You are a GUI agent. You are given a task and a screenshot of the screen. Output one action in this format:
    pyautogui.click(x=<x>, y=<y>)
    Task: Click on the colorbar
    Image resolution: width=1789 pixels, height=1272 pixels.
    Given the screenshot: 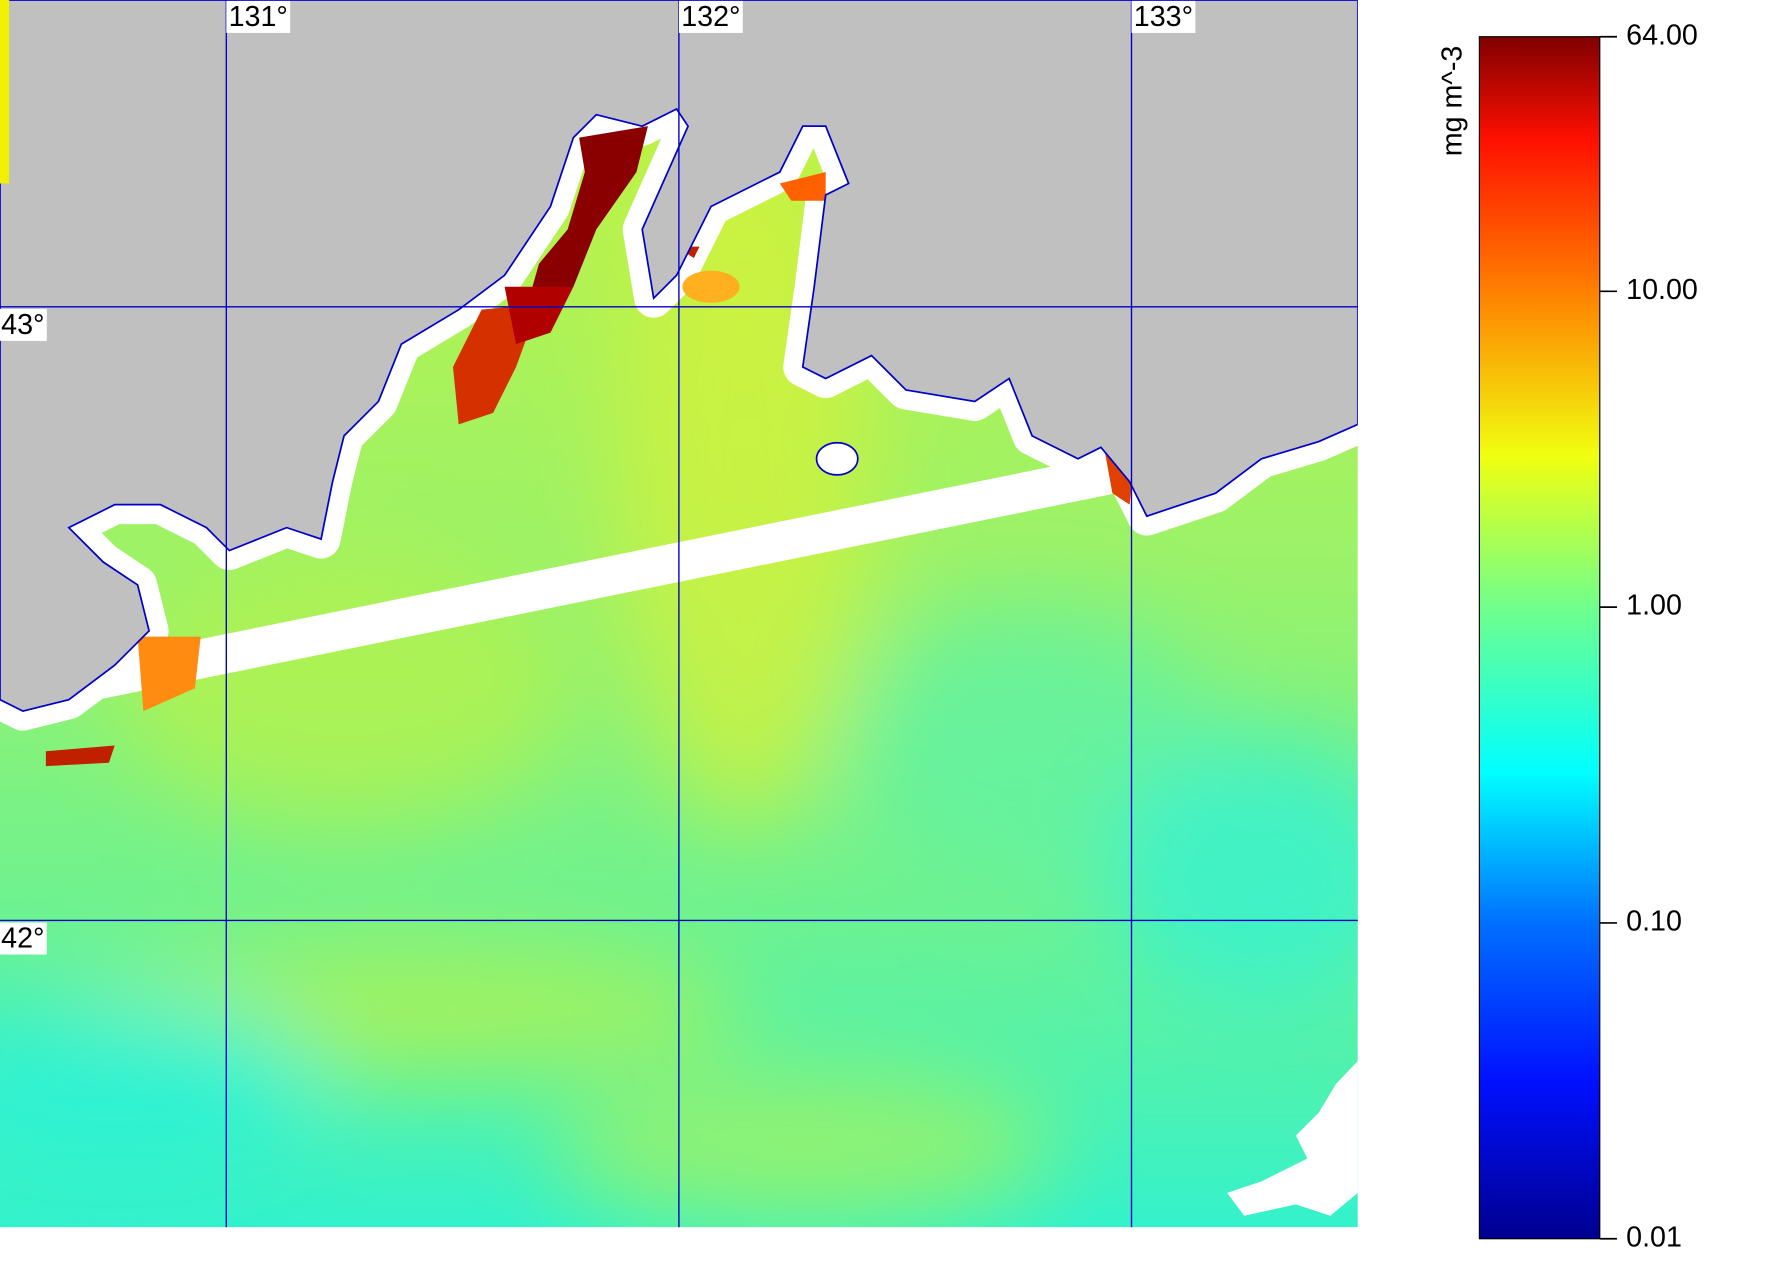 What is the action you would take?
    pyautogui.click(x=1539, y=638)
    